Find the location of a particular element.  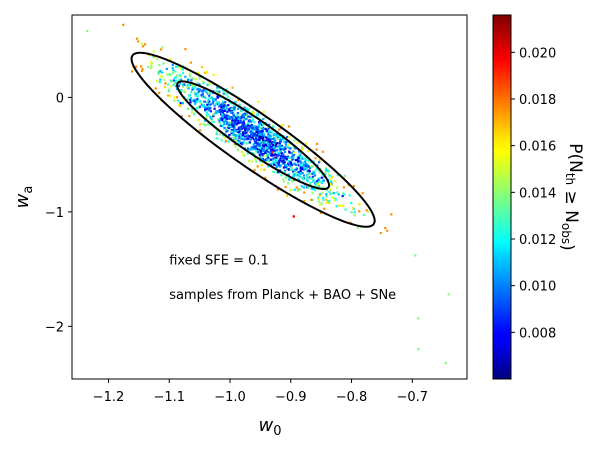

colorbar-tick-label: 0.020 is located at coordinates (537, 53).